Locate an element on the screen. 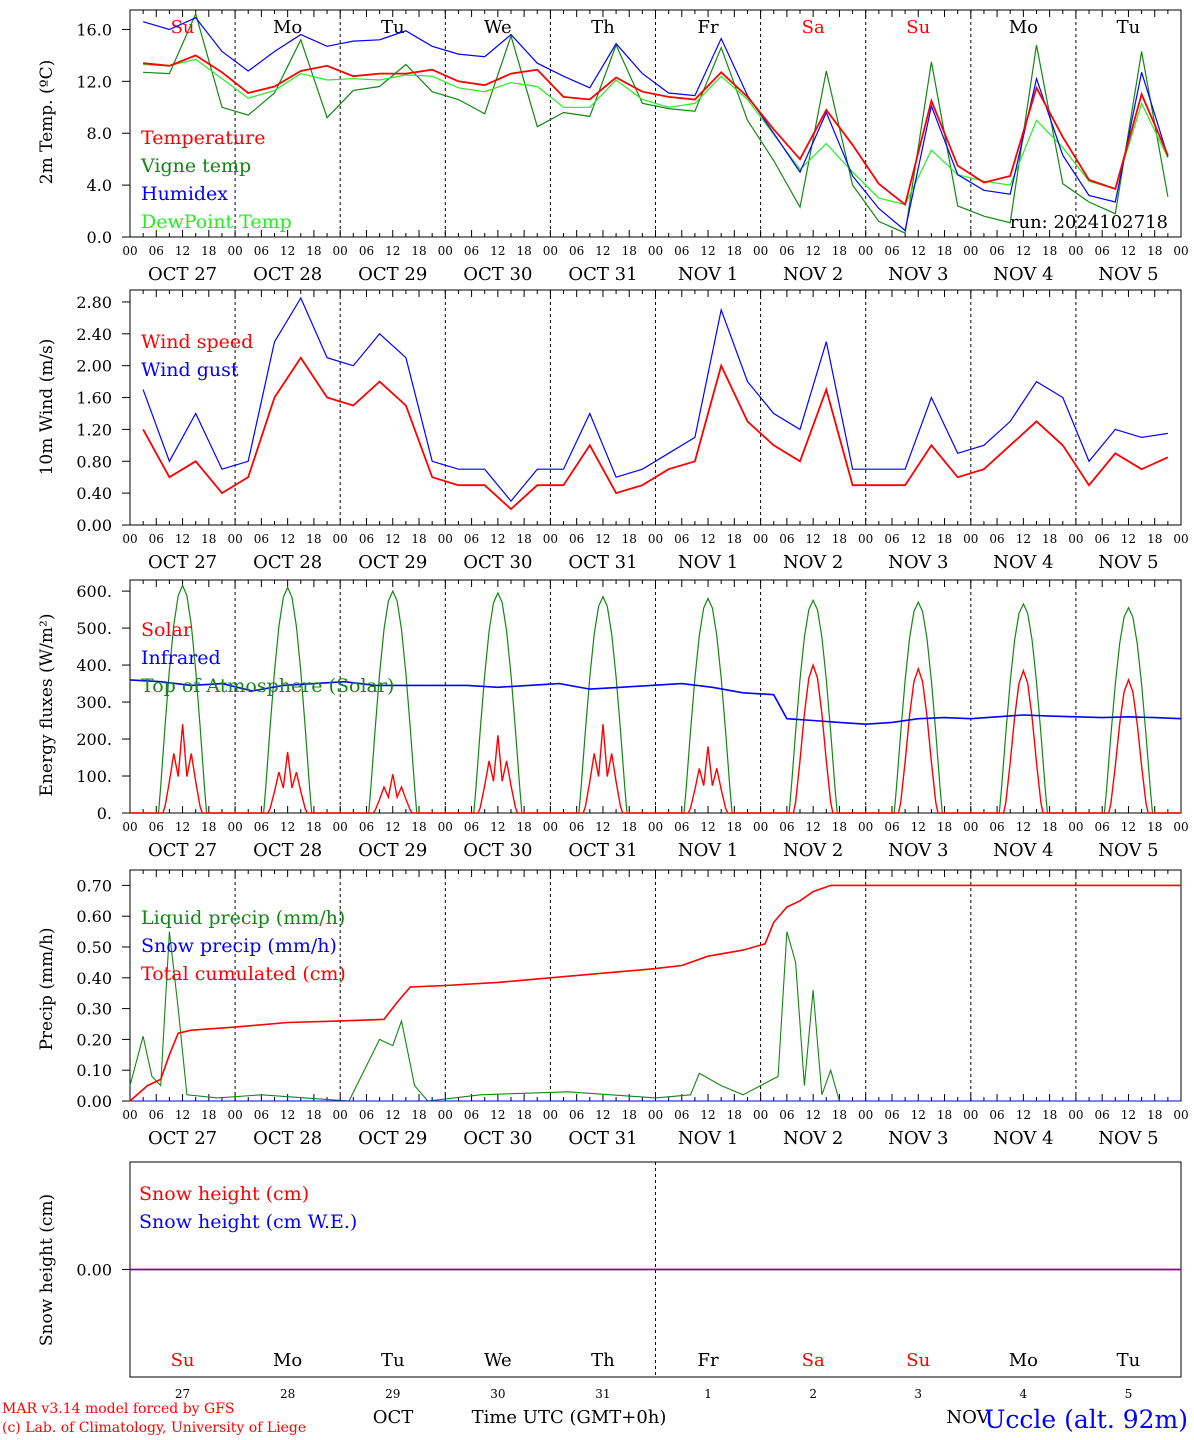 The height and width of the screenshot is (1440, 1194). date-label: OCT 27 is located at coordinates (182, 562).